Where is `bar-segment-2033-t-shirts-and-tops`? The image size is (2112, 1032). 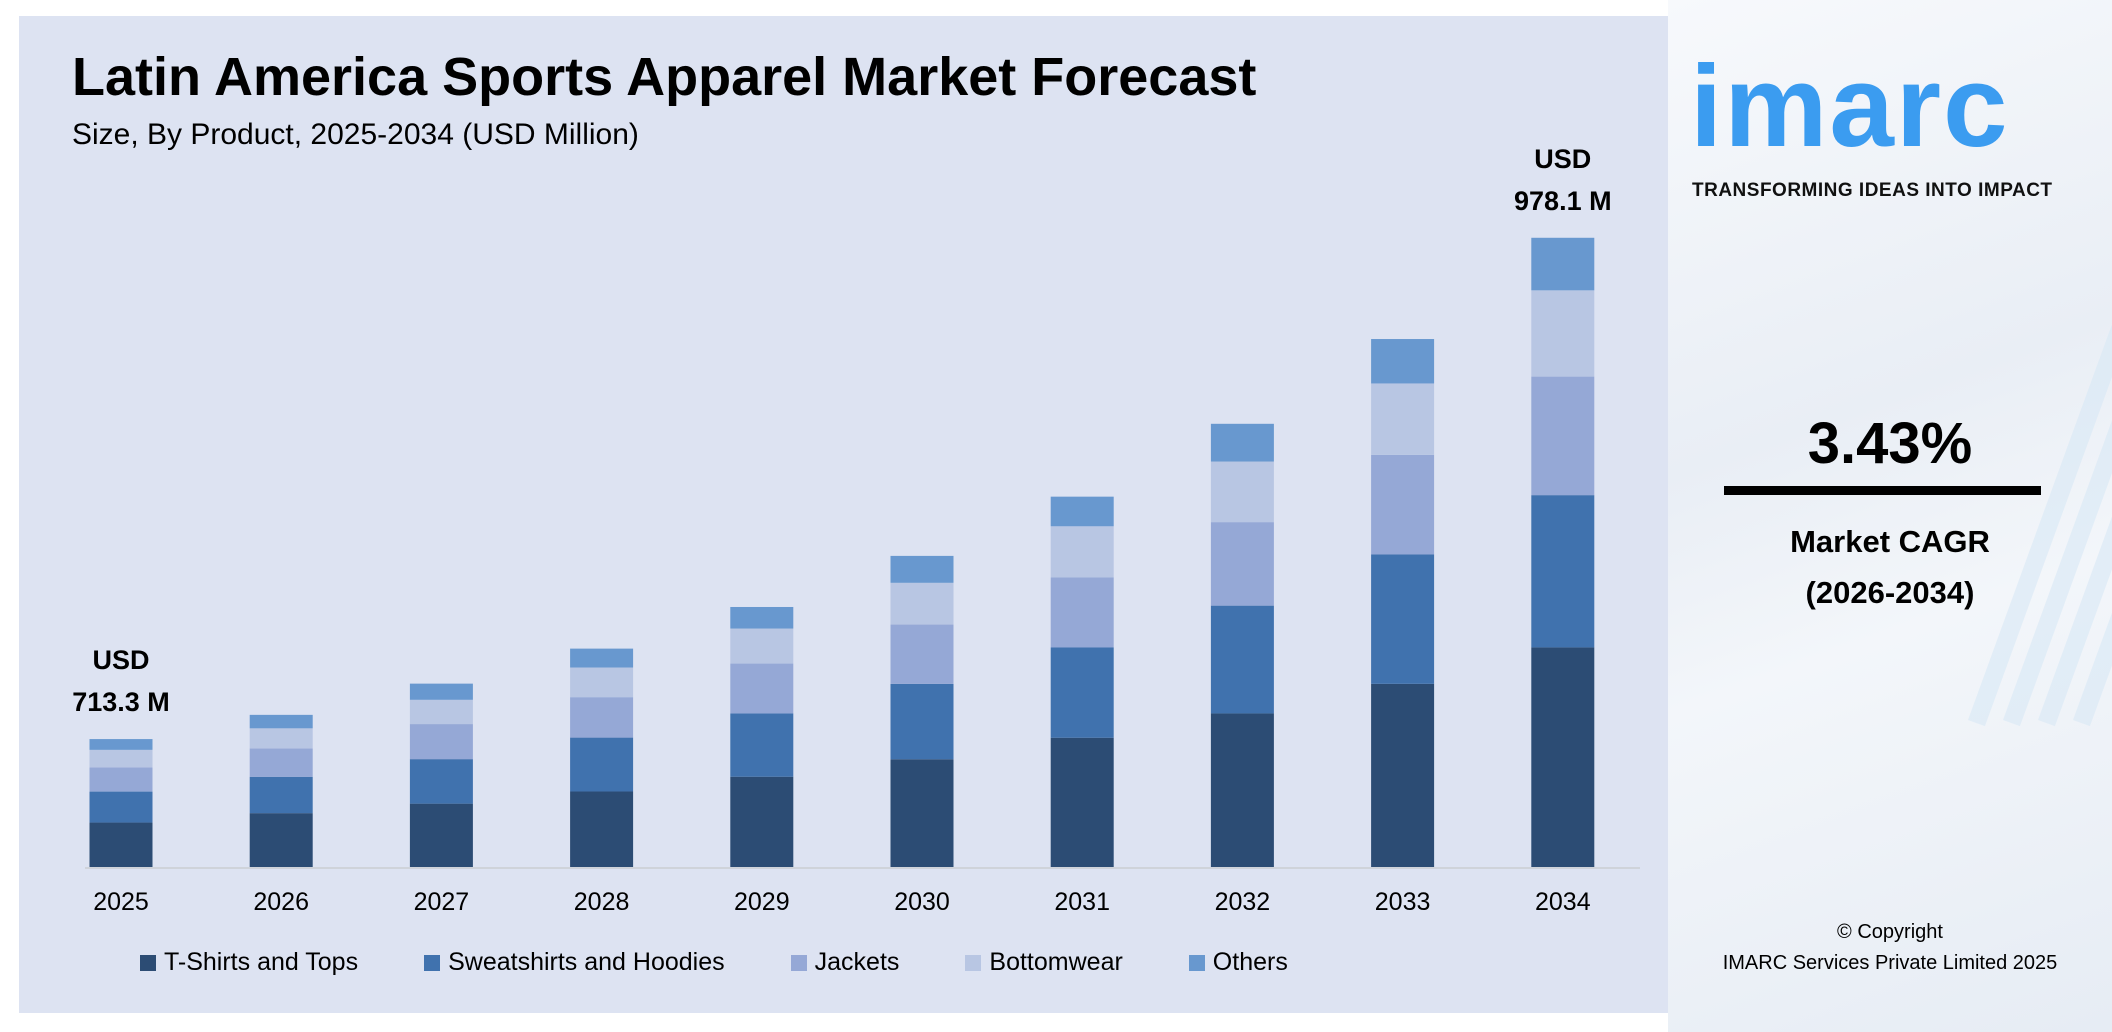
bar-segment-2033-t-shirts-and-tops is located at coordinates (1403, 775).